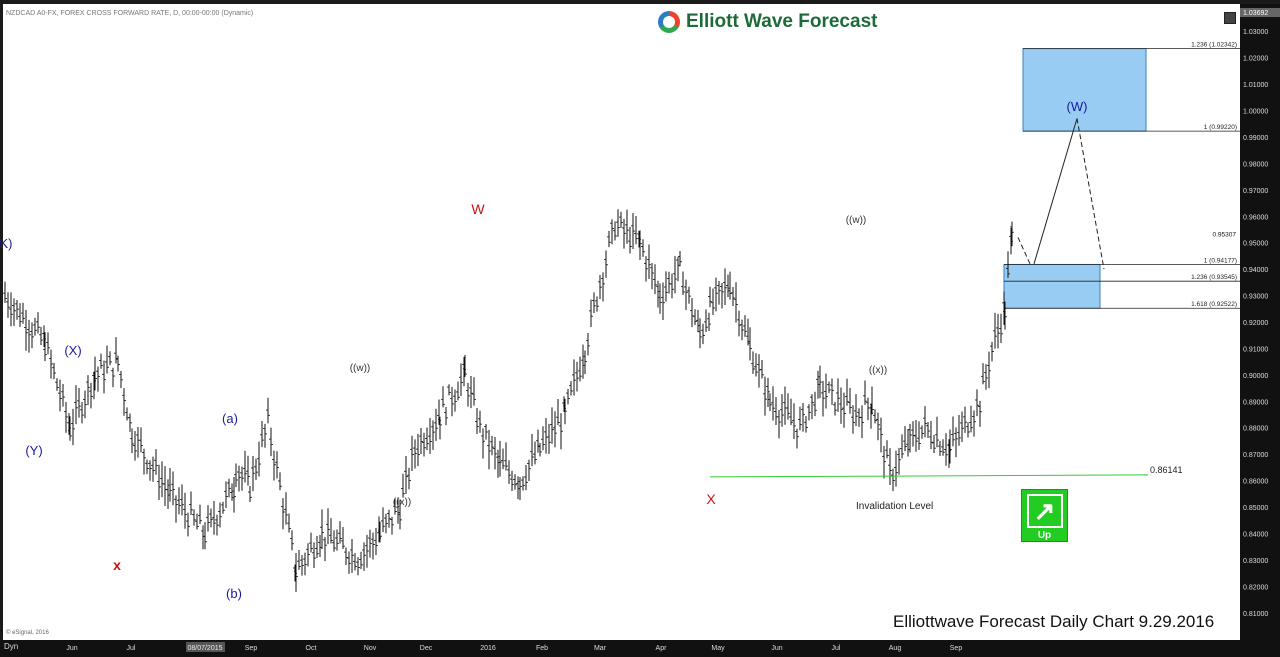 This screenshot has height=657, width=1280. I want to click on y-tick-label: 0.95000, so click(1255, 244).